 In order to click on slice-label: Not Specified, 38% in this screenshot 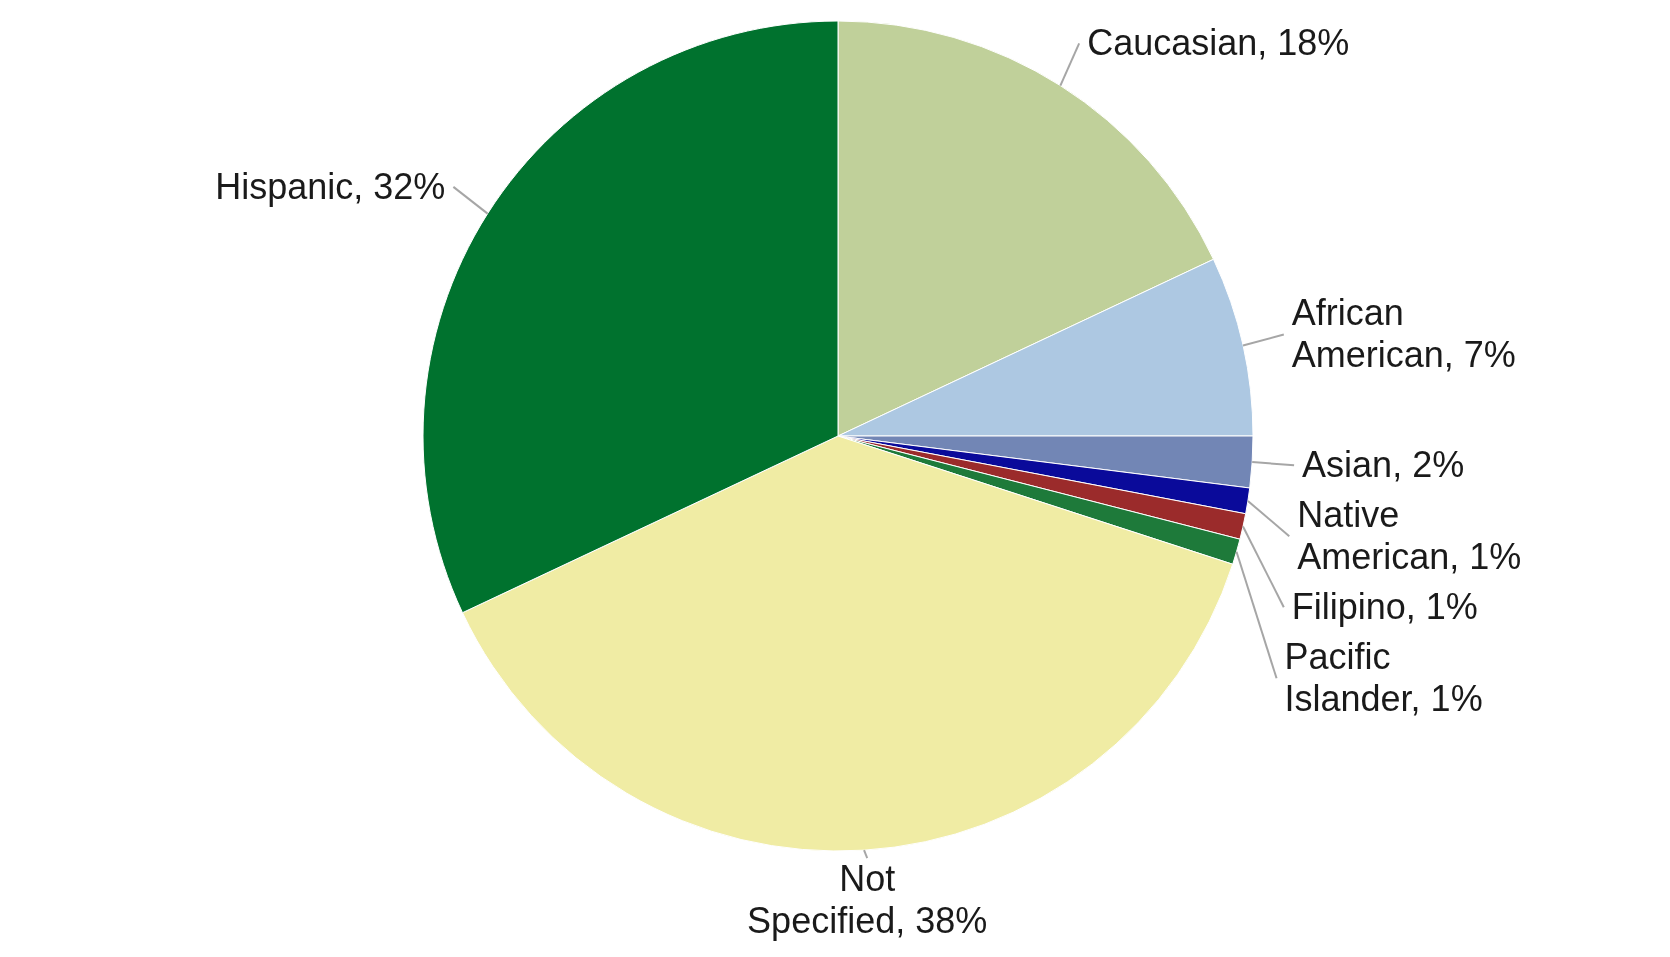, I will do `click(867, 899)`.